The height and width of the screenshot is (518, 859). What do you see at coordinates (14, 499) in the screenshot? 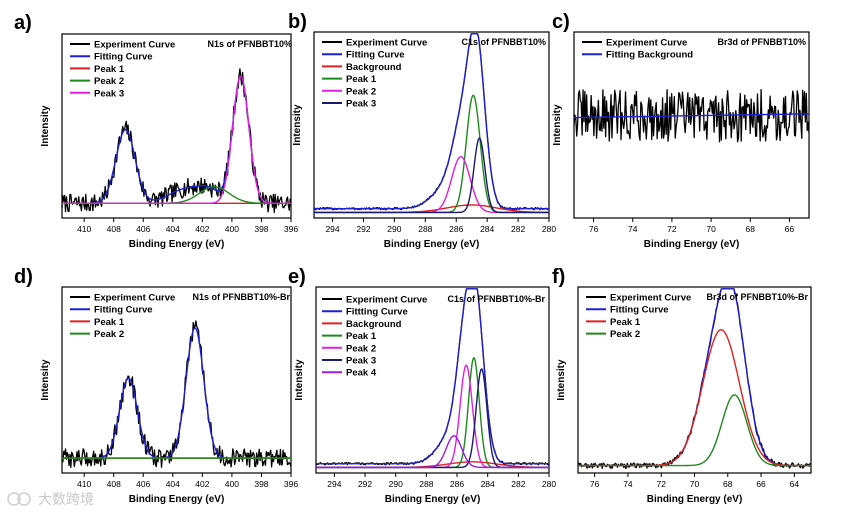
I see `watermark-logo-icon` at bounding box center [14, 499].